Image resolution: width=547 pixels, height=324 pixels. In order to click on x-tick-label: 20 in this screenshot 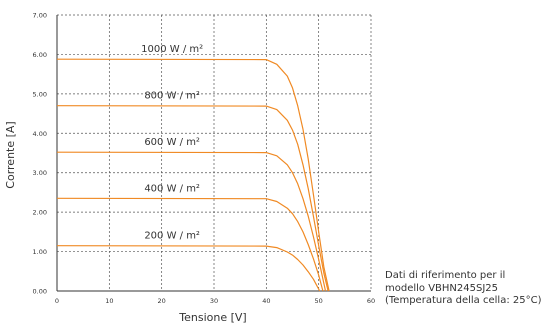, I will do `click(162, 301)`.